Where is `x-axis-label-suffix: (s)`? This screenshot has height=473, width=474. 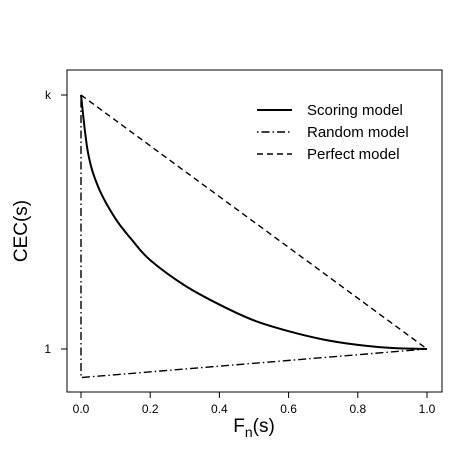 x-axis-label-suffix: (s) is located at coordinates (264, 426).